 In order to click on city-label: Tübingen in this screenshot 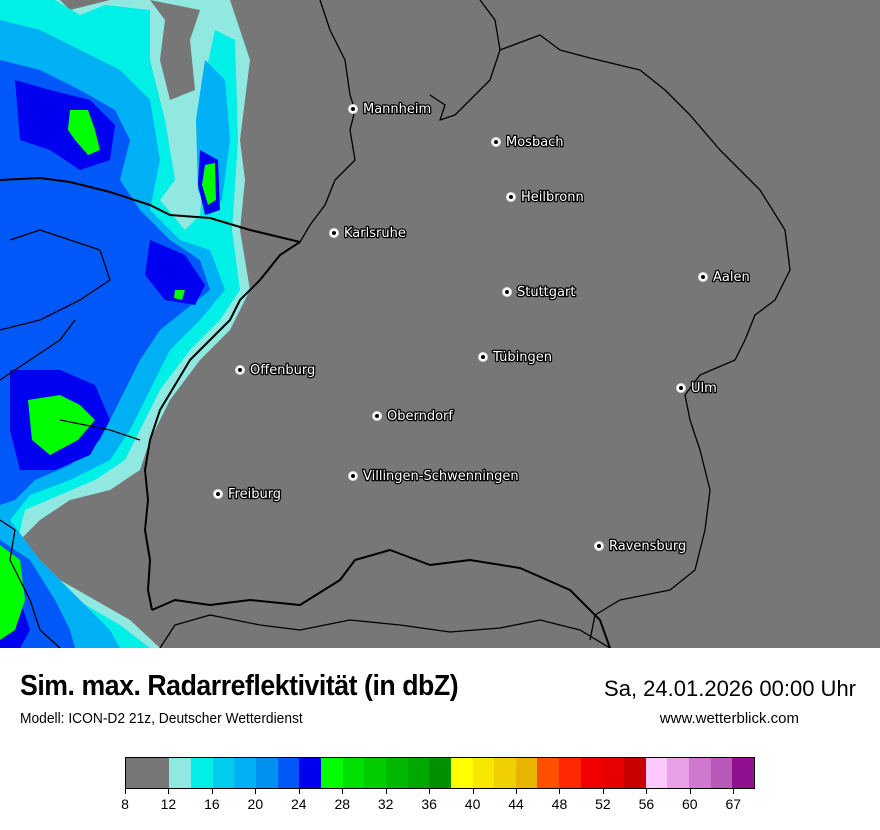, I will do `click(522, 357)`.